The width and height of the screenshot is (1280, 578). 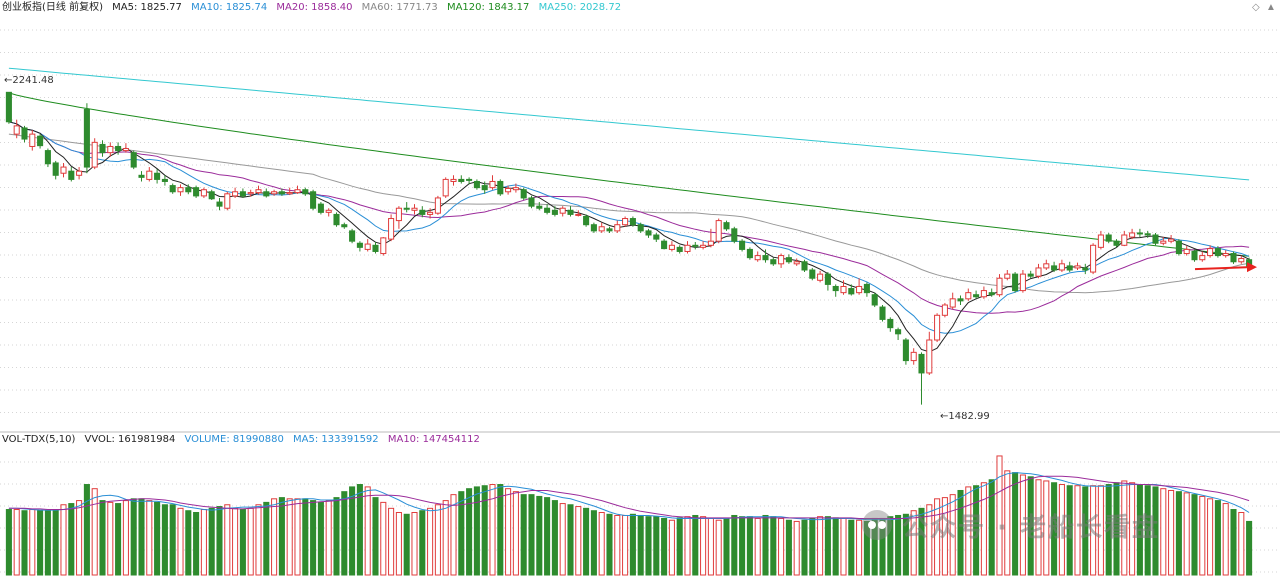 I want to click on ma20-readout: MA20: 1858.40, so click(x=314, y=7).